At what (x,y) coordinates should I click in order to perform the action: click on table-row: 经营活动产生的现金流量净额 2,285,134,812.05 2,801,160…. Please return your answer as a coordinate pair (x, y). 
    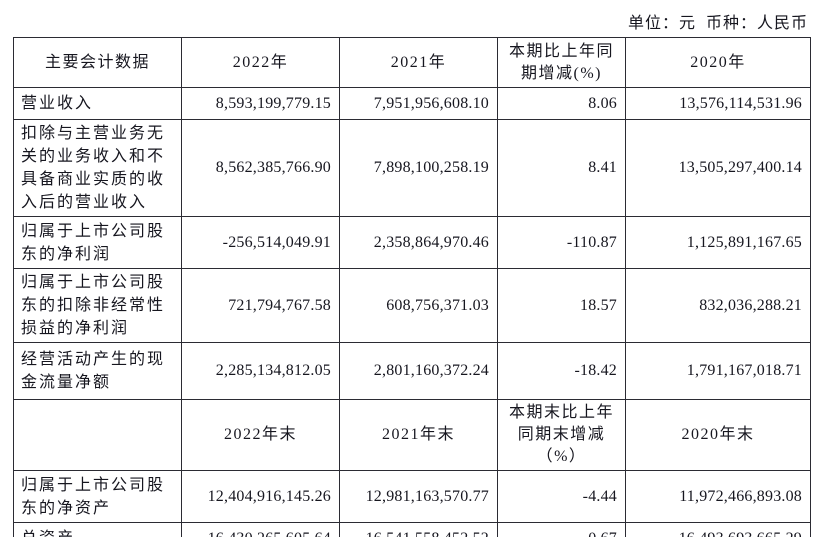
    Looking at the image, I should click on (412, 371).